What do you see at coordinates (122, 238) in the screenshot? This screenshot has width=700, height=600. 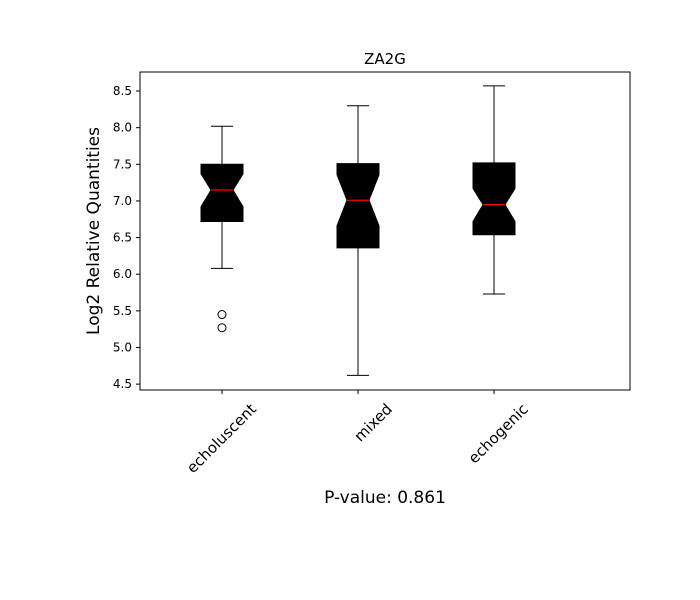 I see `y-tick-label: 6.5` at bounding box center [122, 238].